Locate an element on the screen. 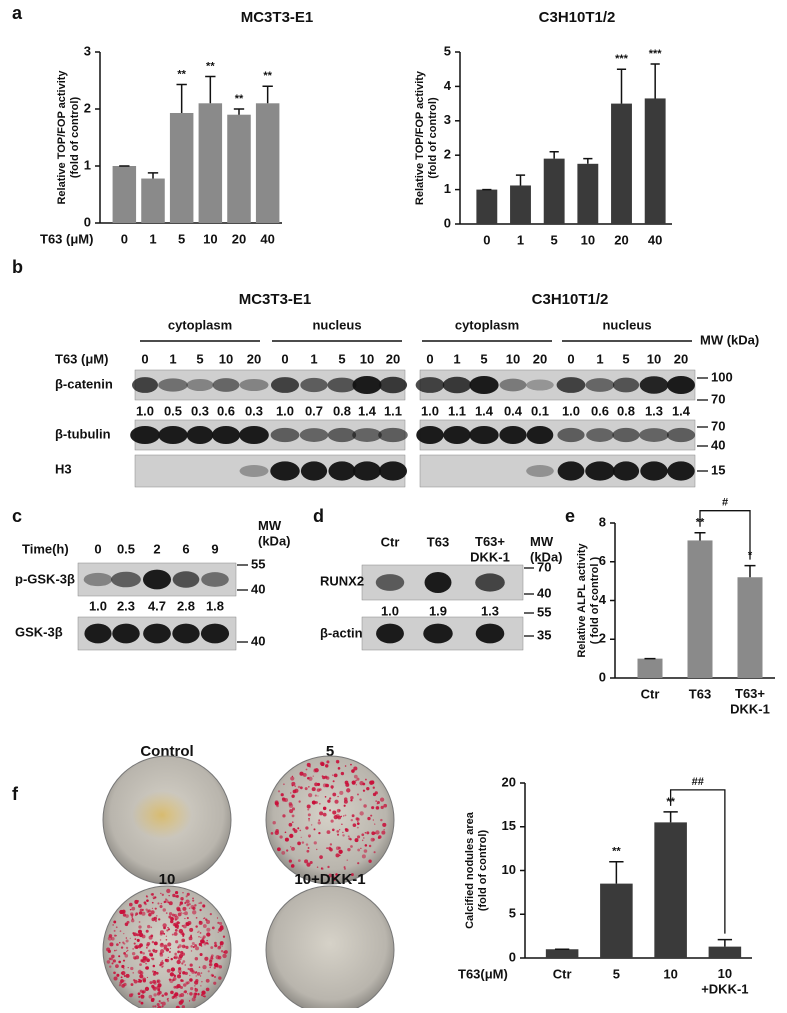 The height and width of the screenshot is (1013, 787). error-bar is located at coordinates (587, 161).